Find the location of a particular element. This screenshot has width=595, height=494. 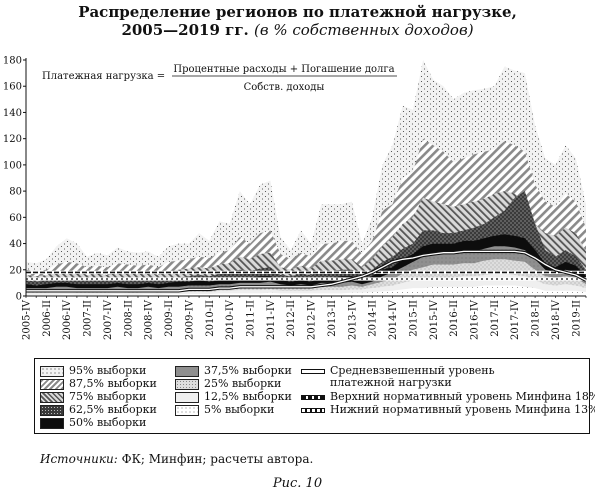

x-tick-label: 2012-IV is located at coordinates (312, 319).